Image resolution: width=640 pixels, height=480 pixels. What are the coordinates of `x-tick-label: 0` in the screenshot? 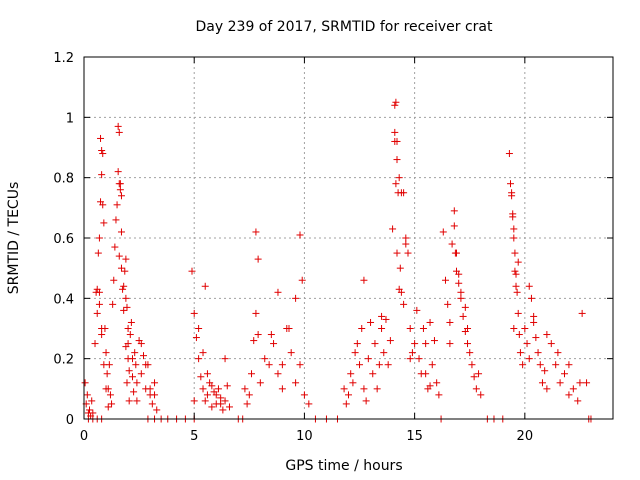 It's located at (84, 436).